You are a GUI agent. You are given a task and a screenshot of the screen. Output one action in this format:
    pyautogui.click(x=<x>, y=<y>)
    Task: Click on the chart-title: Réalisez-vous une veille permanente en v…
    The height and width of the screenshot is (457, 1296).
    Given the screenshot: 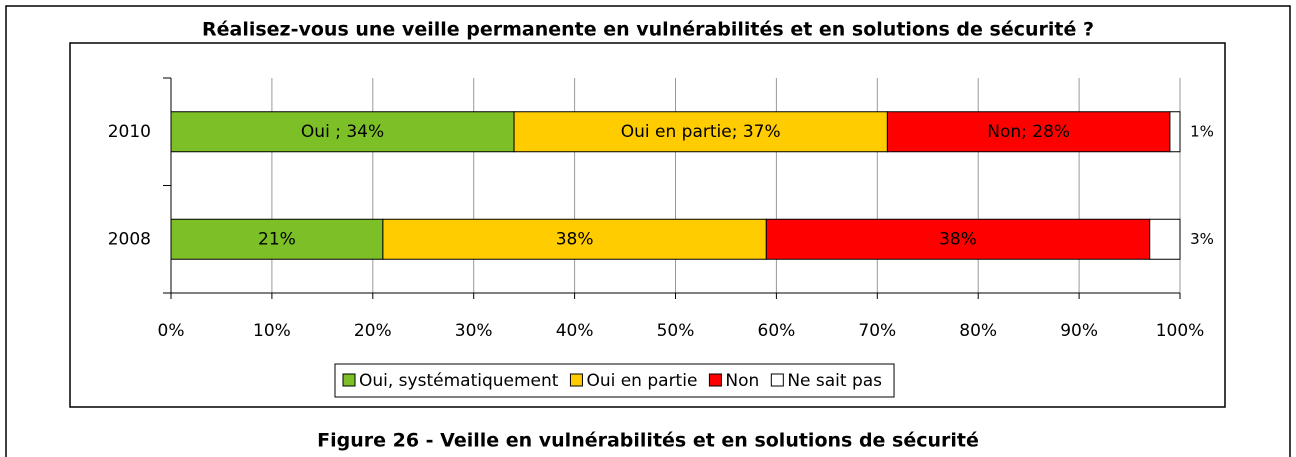 What is the action you would take?
    pyautogui.click(x=648, y=30)
    